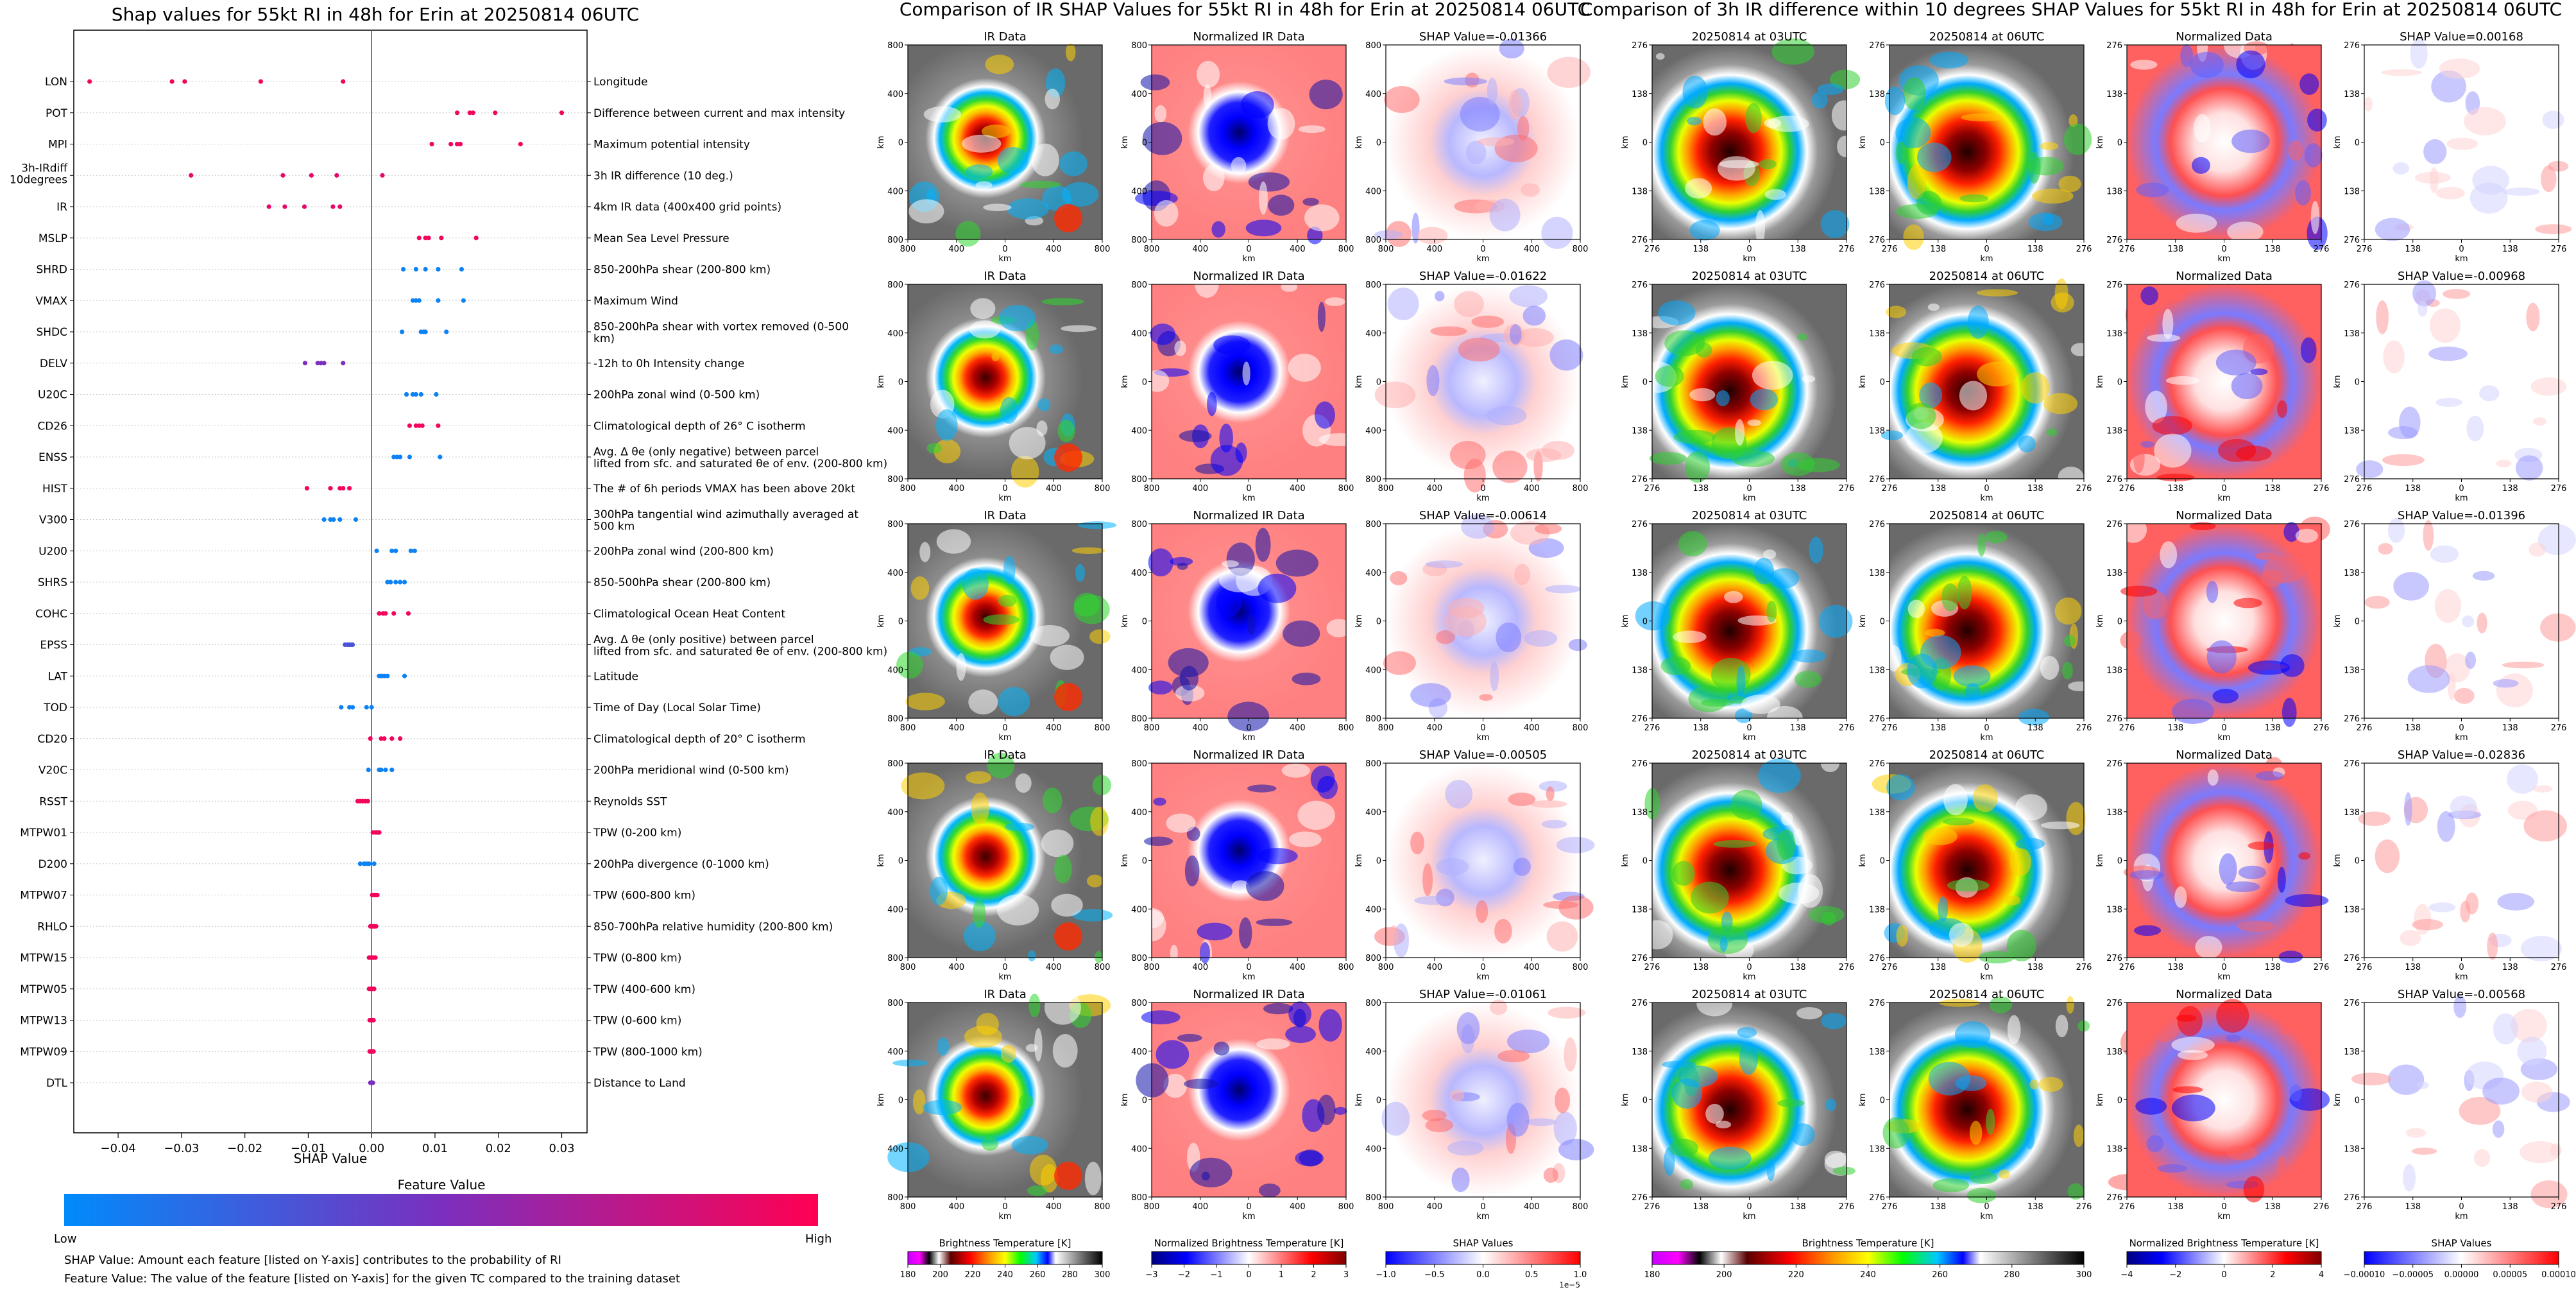 Image resolution: width=2576 pixels, height=1292 pixels. What do you see at coordinates (1581, 249) in the screenshot?
I see `panel-x-tick-label: 800` at bounding box center [1581, 249].